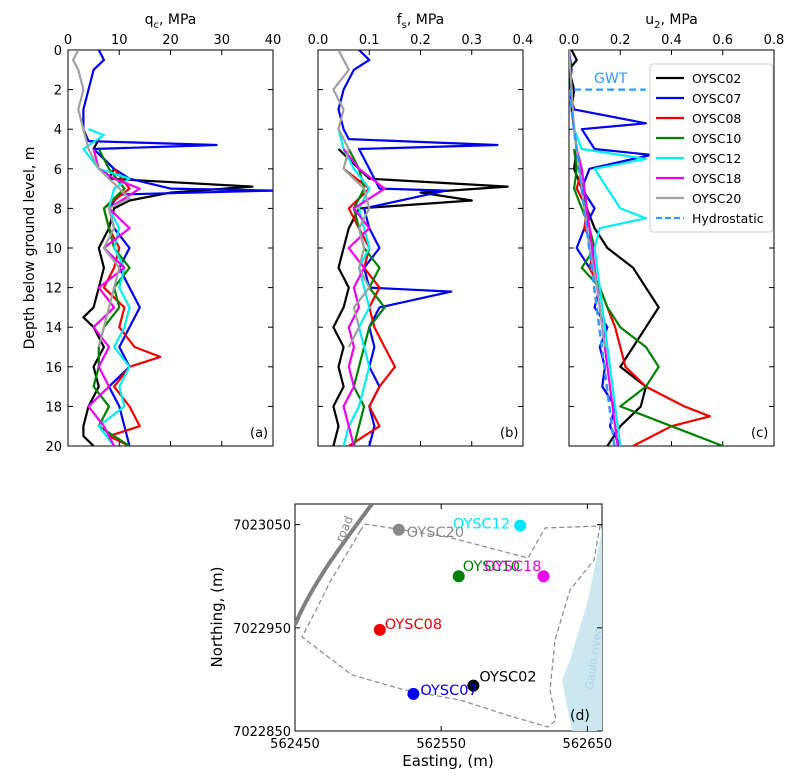  I want to click on legend-label: OYSC20, so click(716, 198).